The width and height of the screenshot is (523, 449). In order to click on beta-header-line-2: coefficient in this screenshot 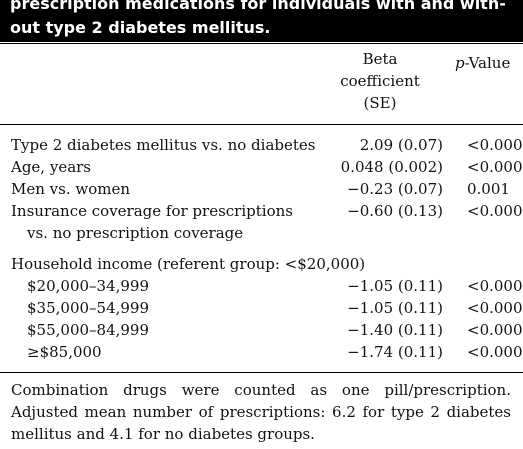, I will do `click(380, 81)`.